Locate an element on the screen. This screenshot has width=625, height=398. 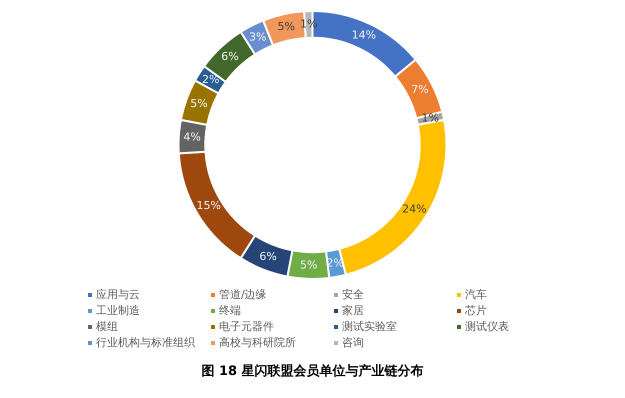
legend-label: 高校与科研院所 is located at coordinates (257, 342).